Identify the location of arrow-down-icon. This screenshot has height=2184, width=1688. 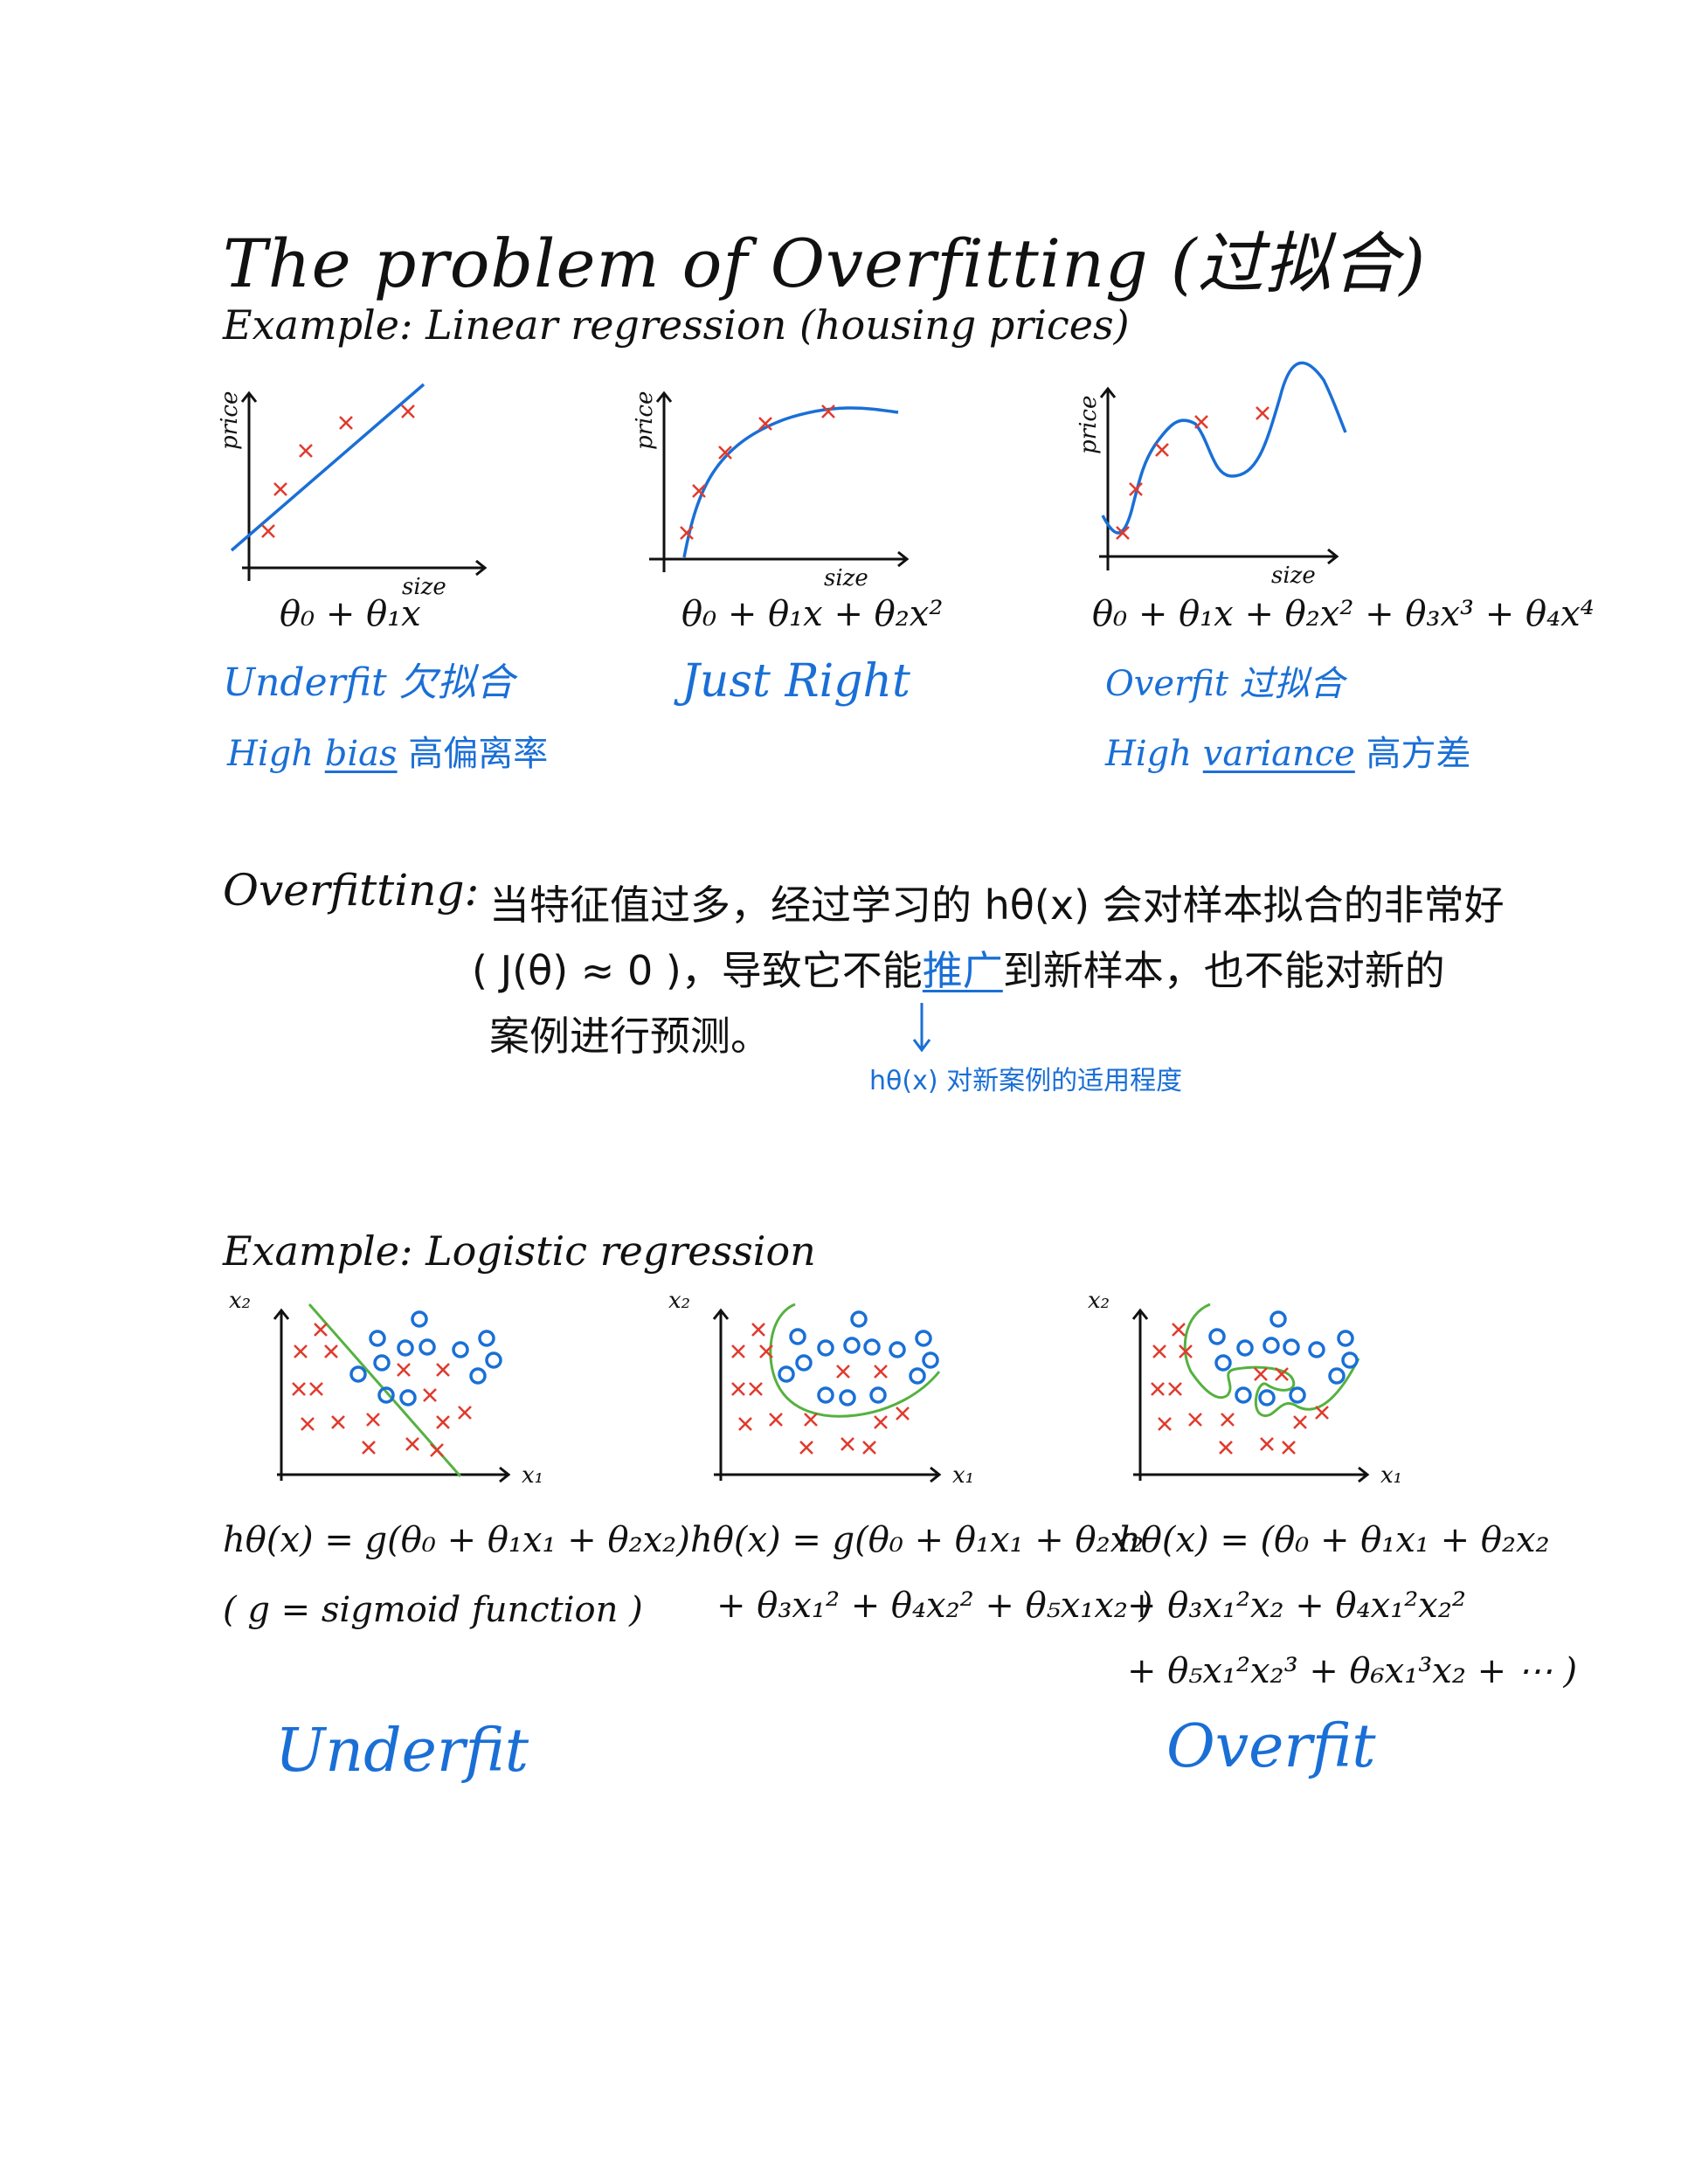
(921, 1028).